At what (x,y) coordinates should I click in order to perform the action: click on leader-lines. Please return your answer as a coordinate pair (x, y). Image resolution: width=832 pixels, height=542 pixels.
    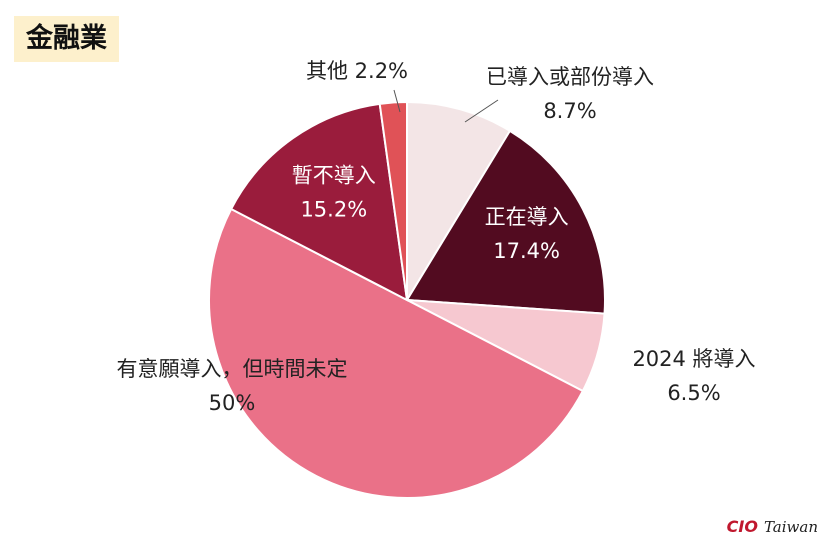
    Looking at the image, I should click on (446, 106).